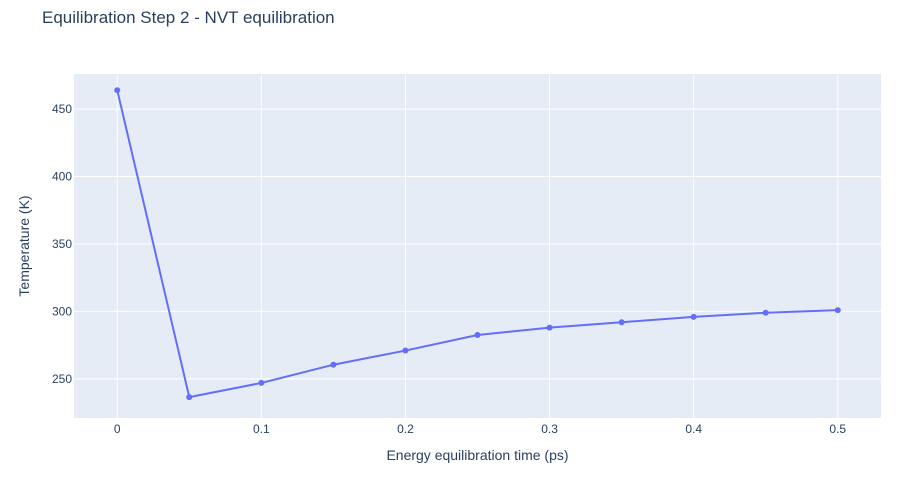 Image resolution: width=920 pixels, height=482 pixels. What do you see at coordinates (405, 429) in the screenshot?
I see `x-tick-label: 0.2` at bounding box center [405, 429].